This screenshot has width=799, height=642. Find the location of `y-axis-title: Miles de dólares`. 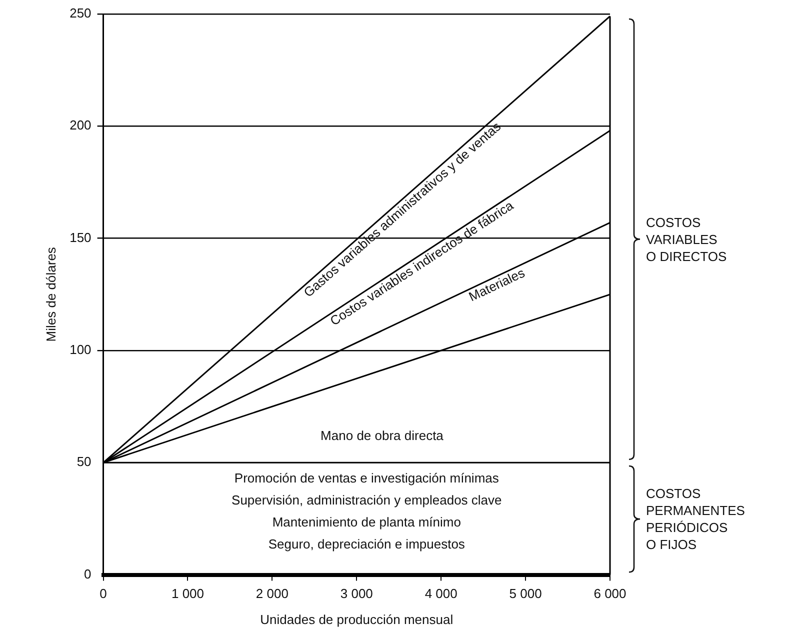

y-axis-title: Miles de dólares is located at coordinates (50, 294).